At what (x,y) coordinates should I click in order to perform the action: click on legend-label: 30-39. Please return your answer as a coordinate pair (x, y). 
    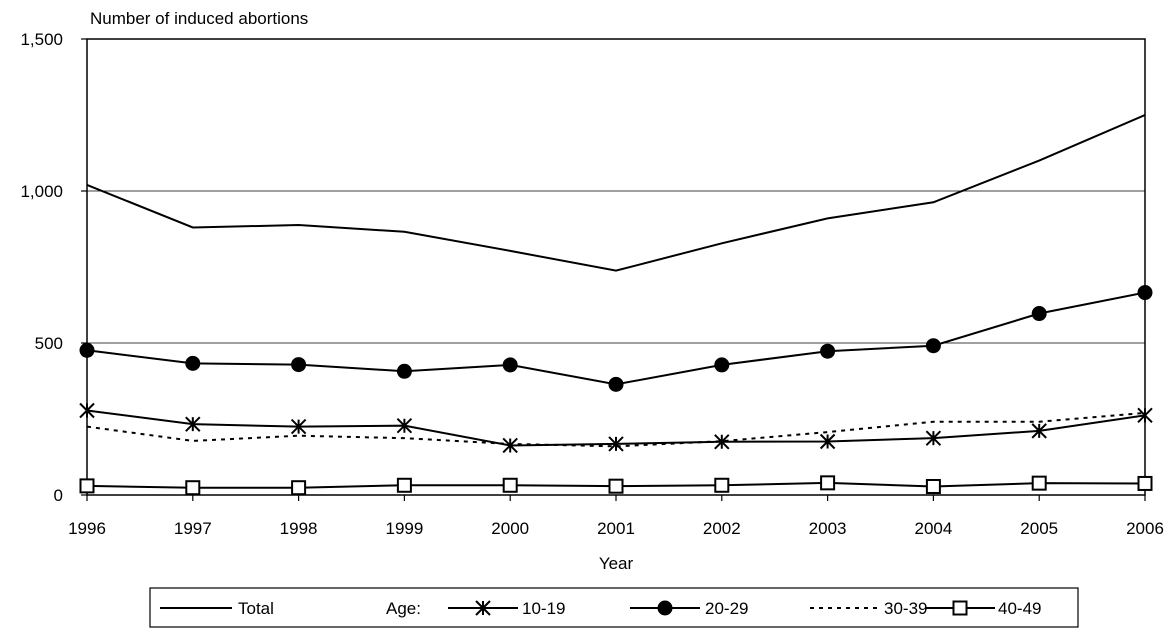
    Looking at the image, I should click on (905, 608).